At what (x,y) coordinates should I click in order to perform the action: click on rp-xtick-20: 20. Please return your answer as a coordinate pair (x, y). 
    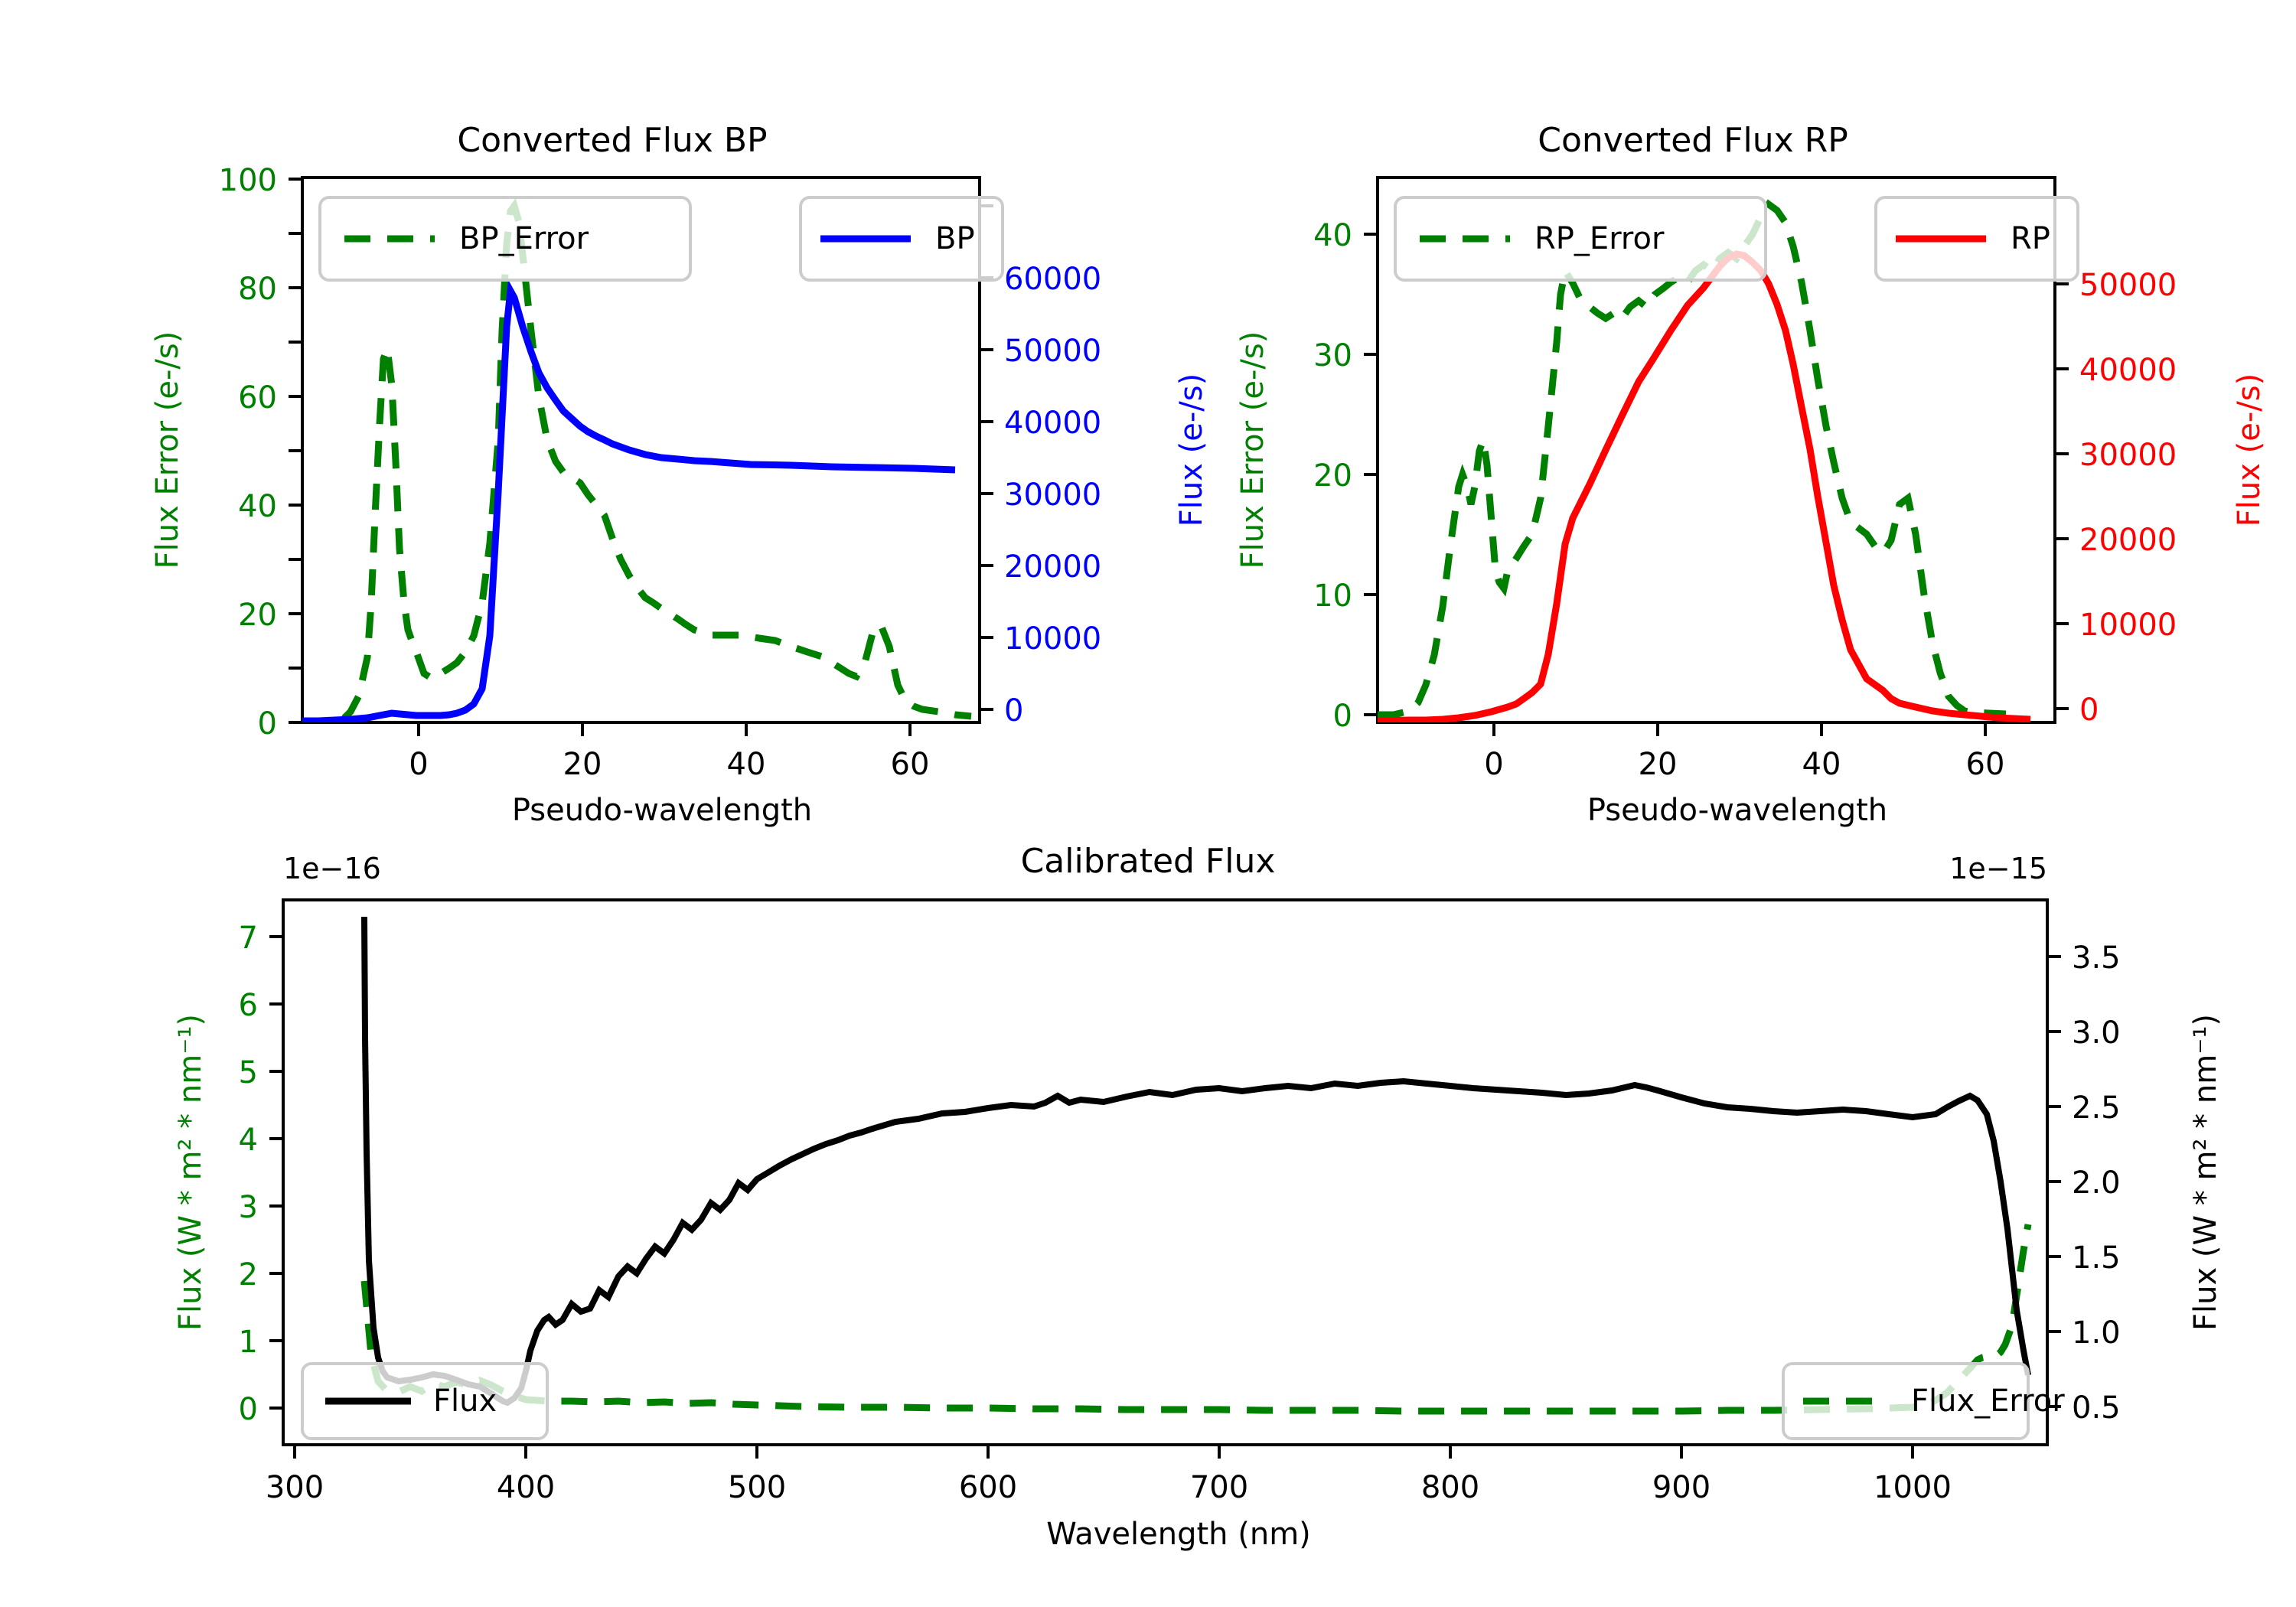
    Looking at the image, I should click on (1658, 764).